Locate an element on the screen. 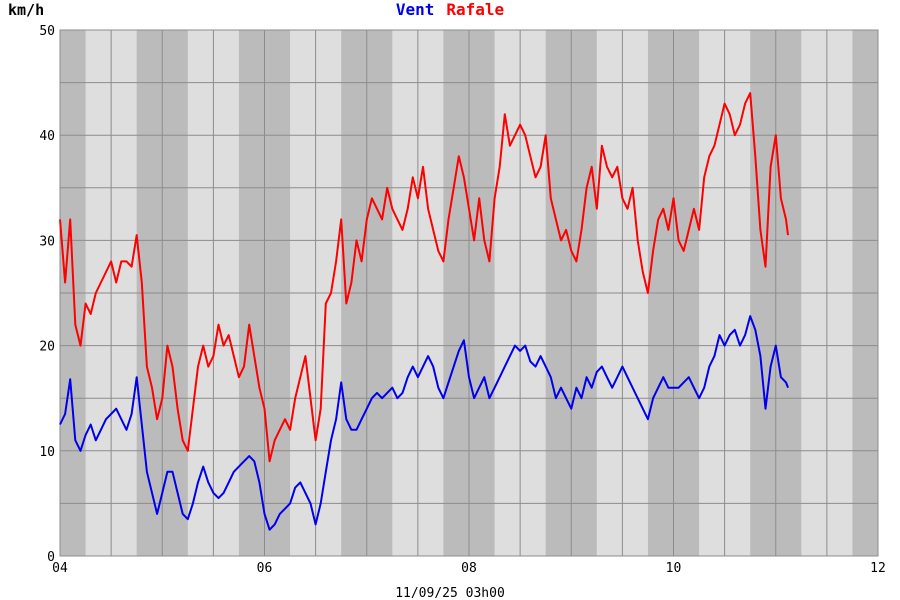 This screenshot has width=900, height=600. x-tick-labels: 04 06 08 10 12 is located at coordinates (469, 568).